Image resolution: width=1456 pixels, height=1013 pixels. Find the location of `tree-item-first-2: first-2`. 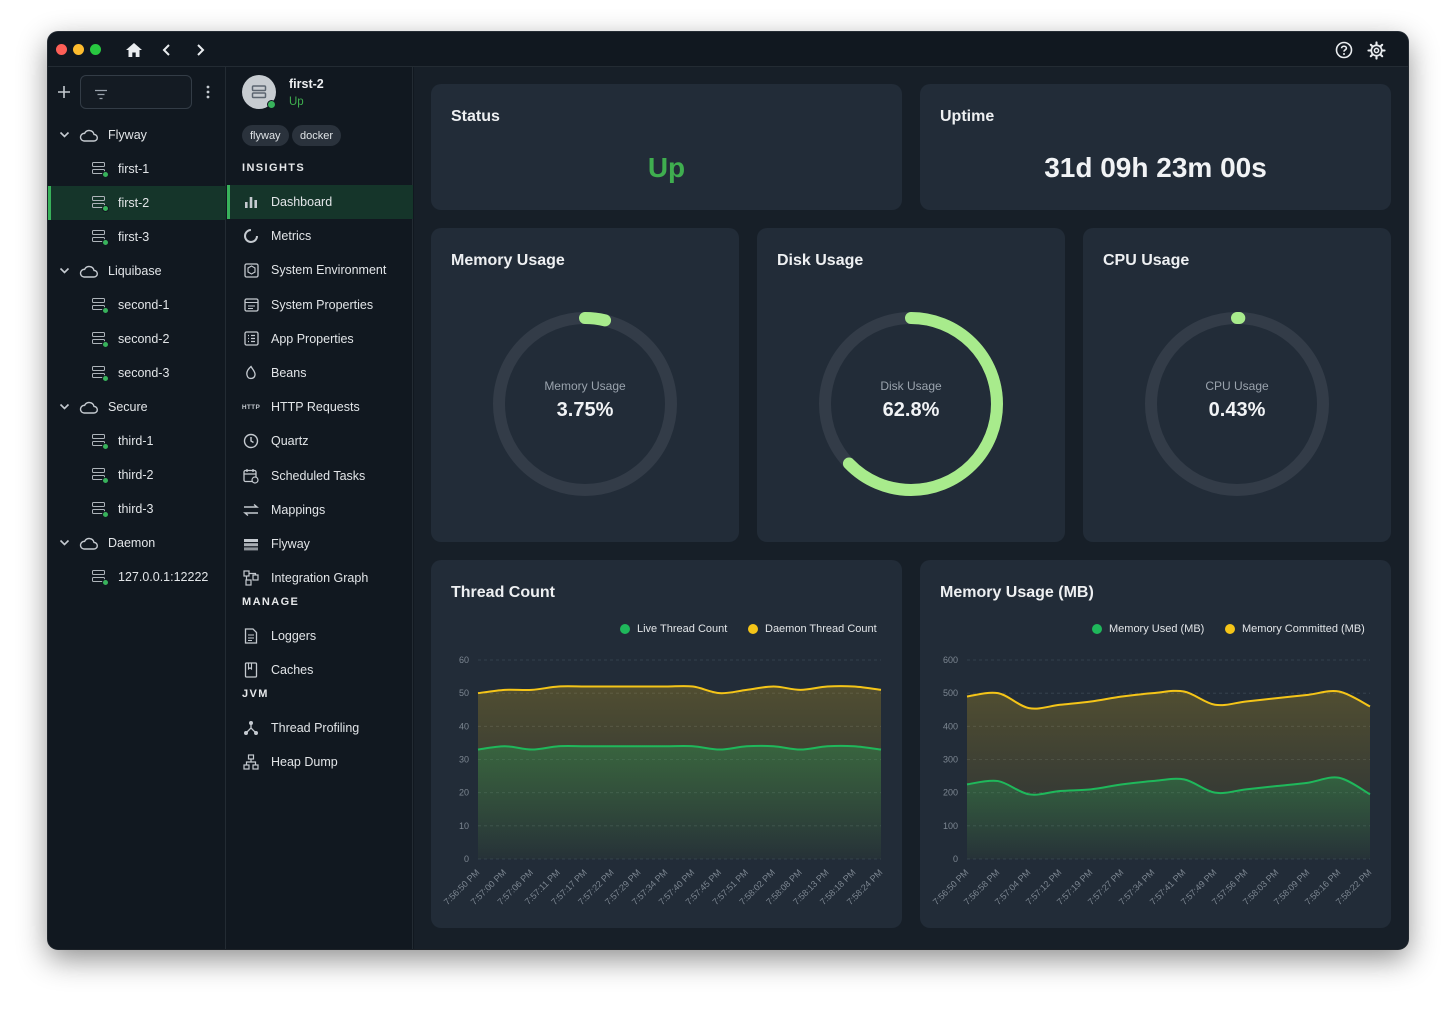

tree-item-first-2: first-2 is located at coordinates (137, 203).